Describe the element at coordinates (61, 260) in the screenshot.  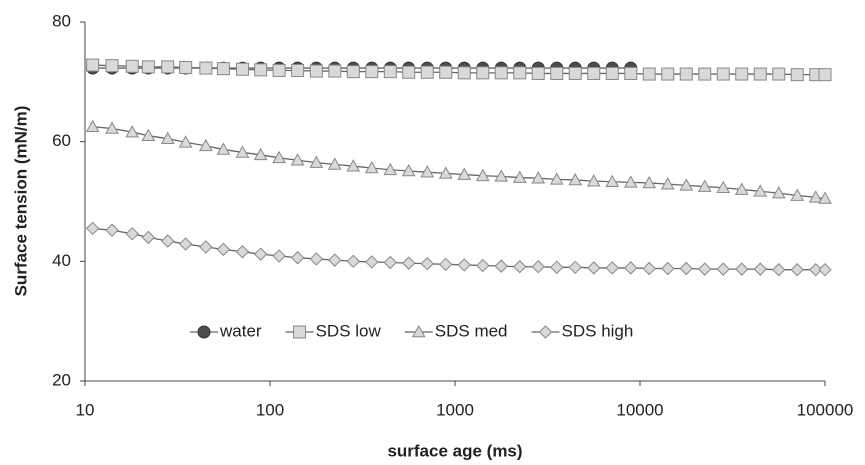
I see `y-tick-label: 40` at that location.